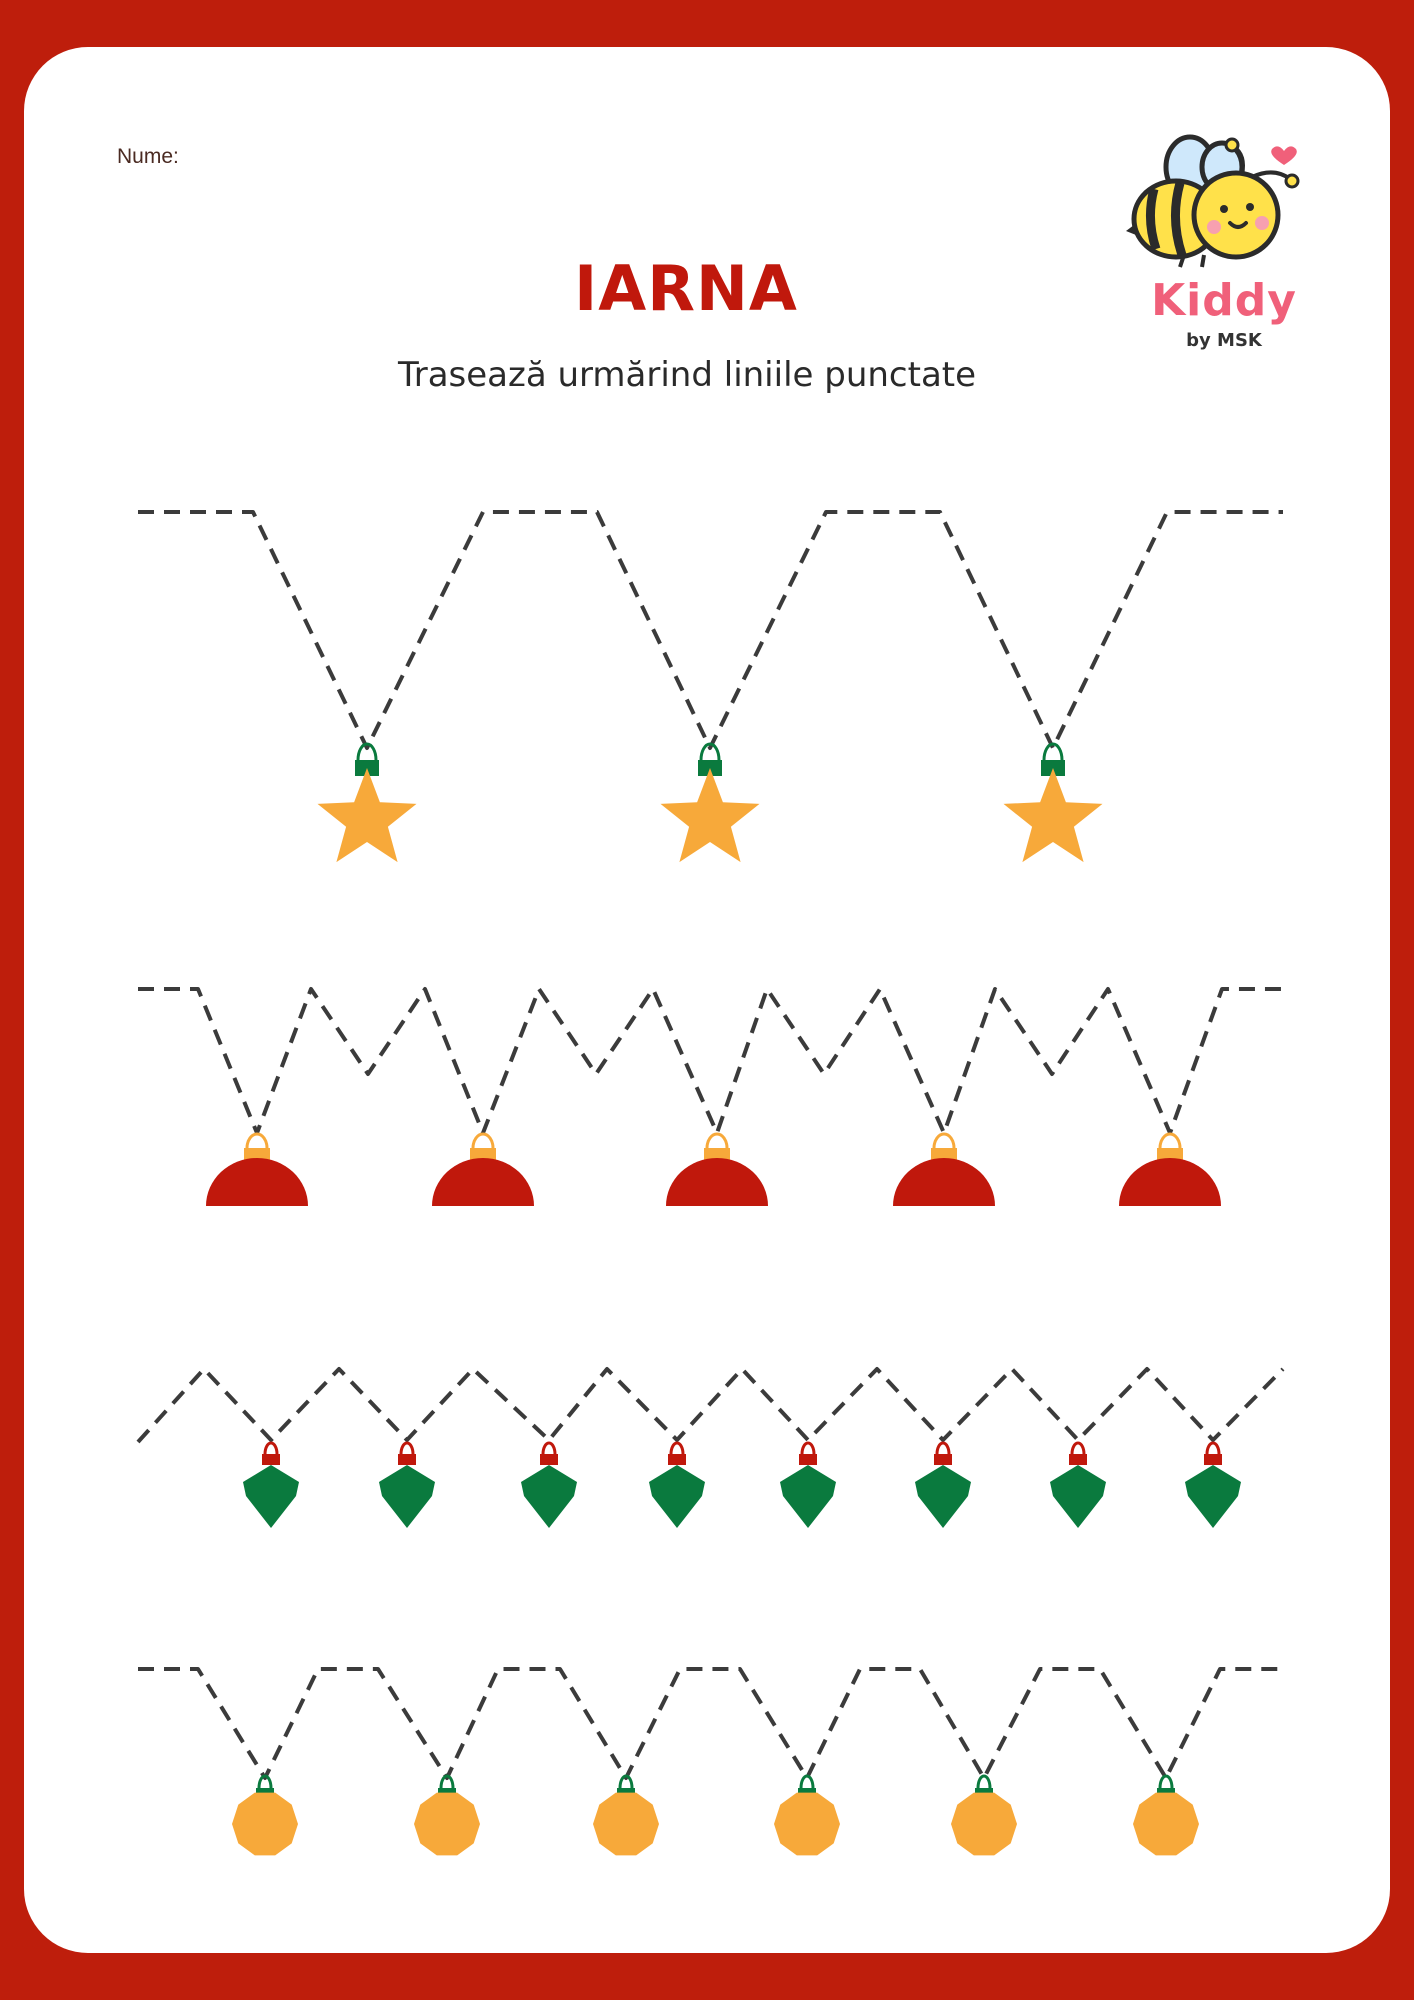 The image size is (1414, 2000). I want to click on drop-ornament-6-cap, so click(943, 1459).